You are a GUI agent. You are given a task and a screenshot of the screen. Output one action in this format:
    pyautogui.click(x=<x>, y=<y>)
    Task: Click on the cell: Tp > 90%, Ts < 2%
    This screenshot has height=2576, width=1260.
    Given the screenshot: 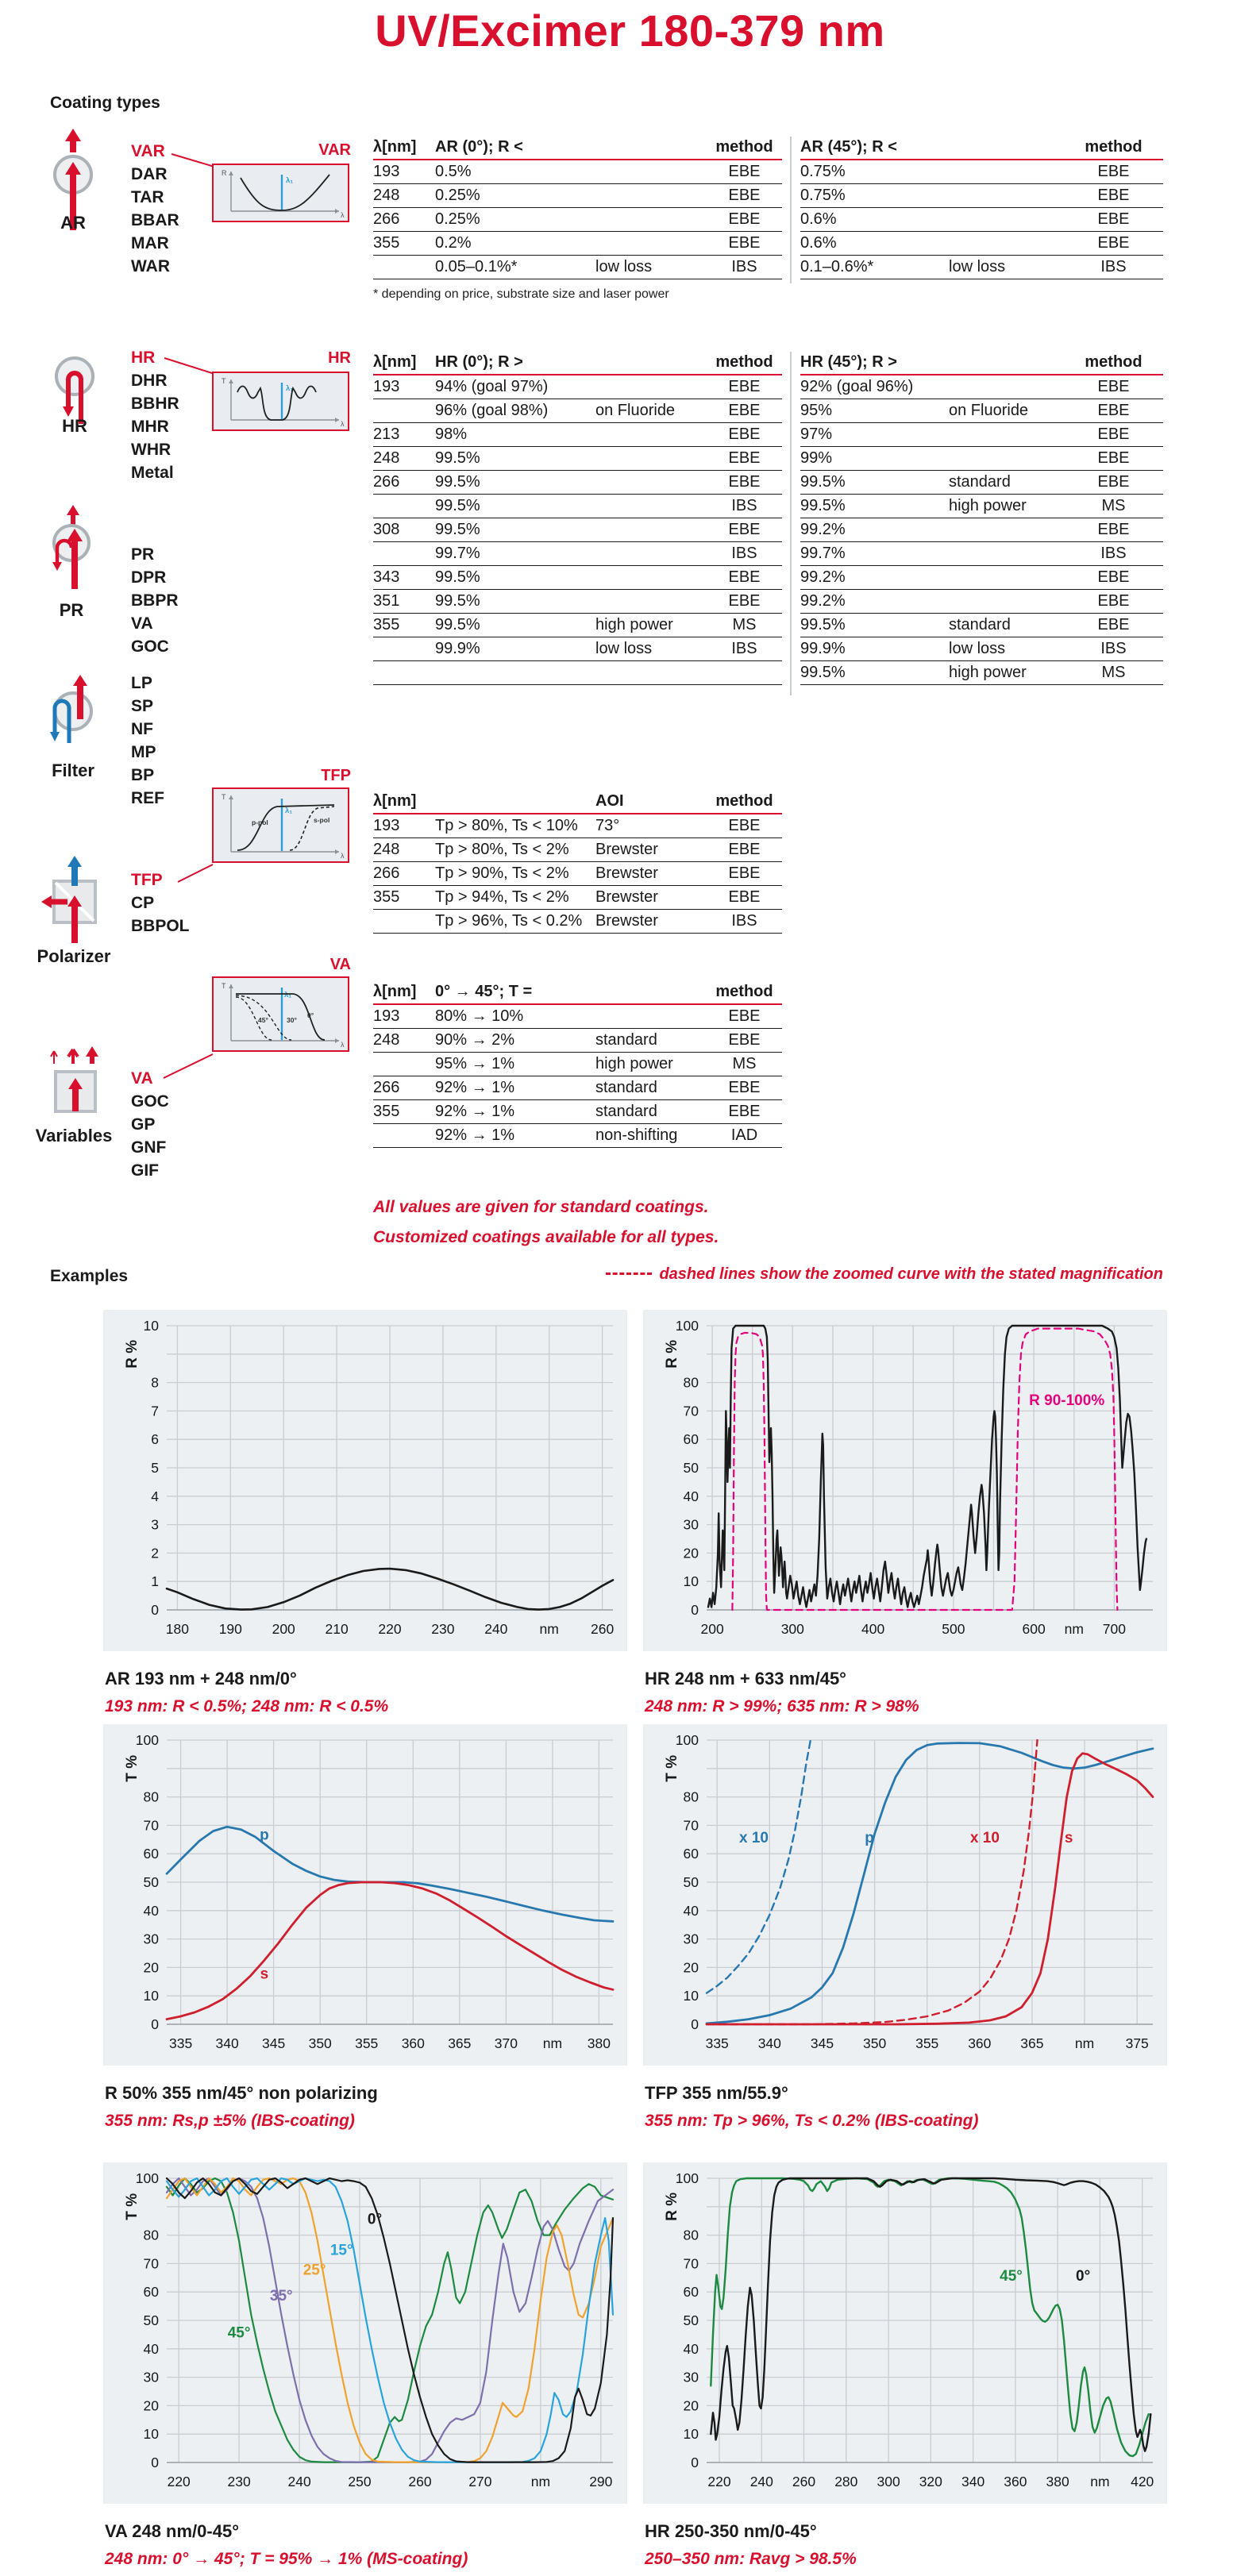 What is the action you would take?
    pyautogui.click(x=502, y=873)
    